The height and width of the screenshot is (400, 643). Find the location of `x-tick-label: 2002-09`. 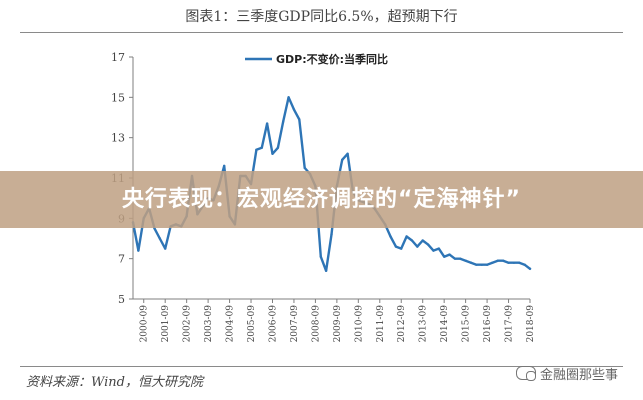

x-tick-label: 2002-09 is located at coordinates (188, 324).